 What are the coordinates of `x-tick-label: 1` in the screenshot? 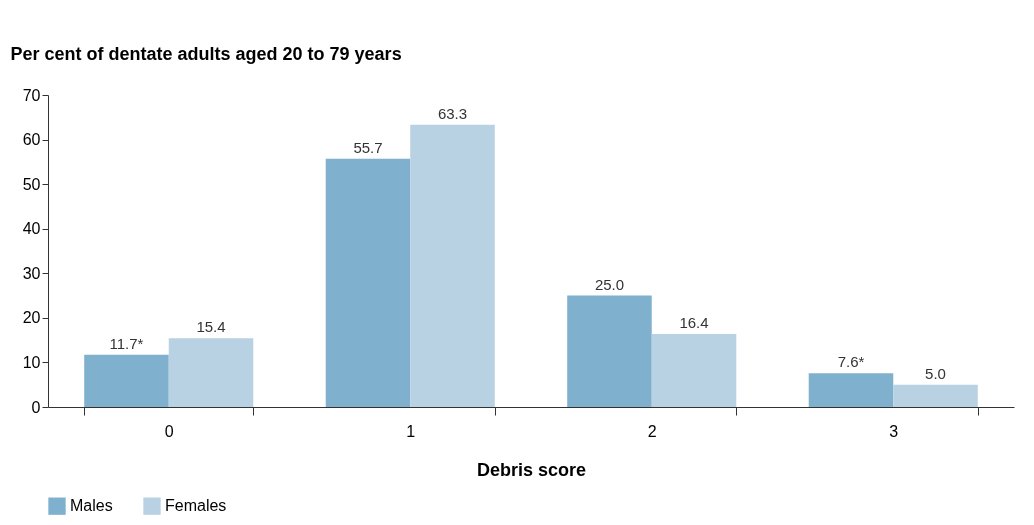 It's located at (411, 431).